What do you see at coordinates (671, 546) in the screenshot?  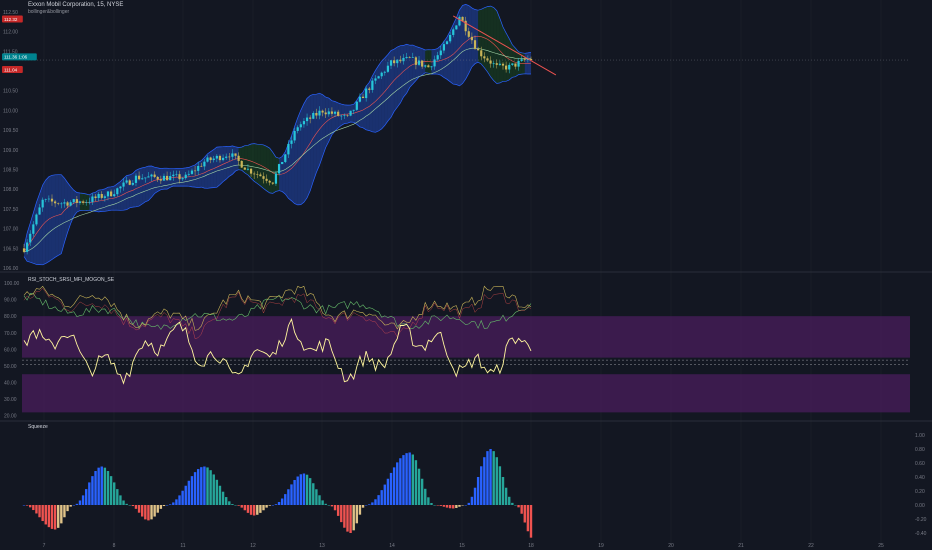 I see `time-tick-label: 20` at bounding box center [671, 546].